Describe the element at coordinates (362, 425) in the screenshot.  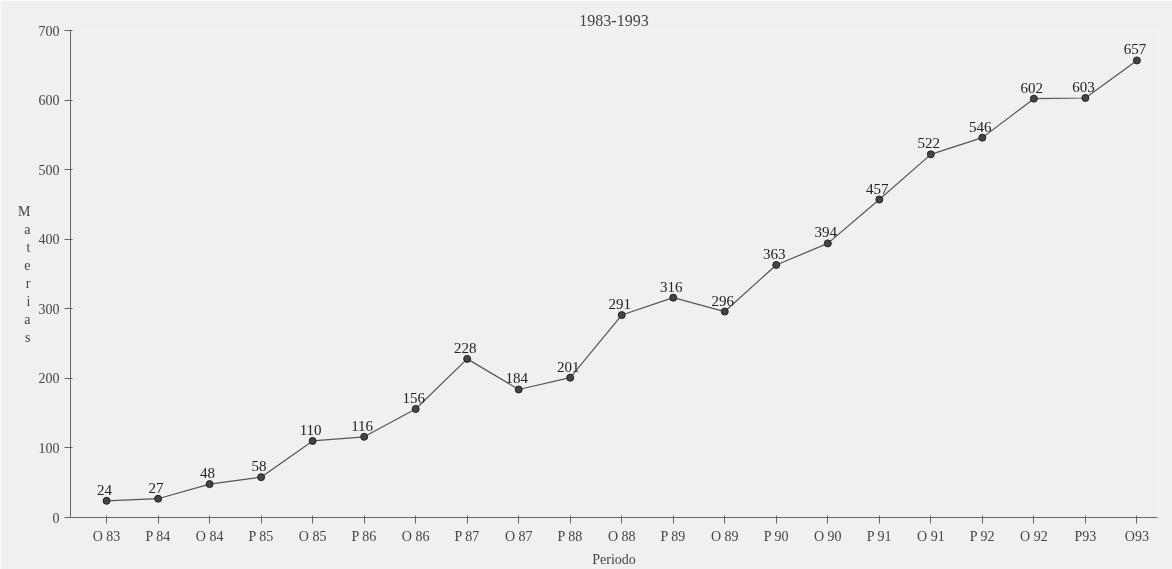
I see `data-label: 116` at that location.